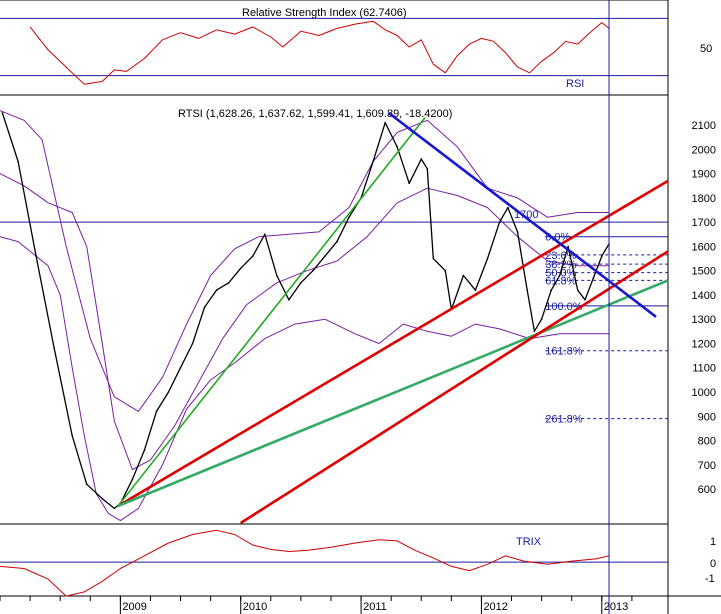  I want to click on price-tick-label-1900: 1900, so click(704, 175).